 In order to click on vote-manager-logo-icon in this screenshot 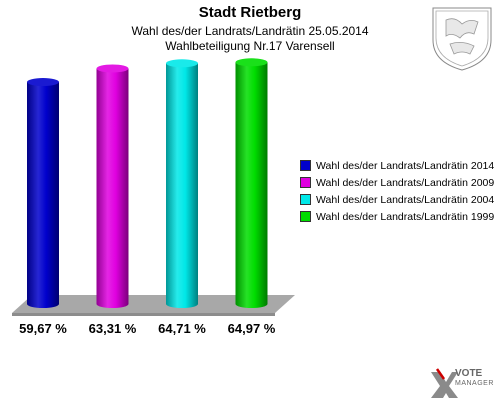, I will do `click(444, 383)`.